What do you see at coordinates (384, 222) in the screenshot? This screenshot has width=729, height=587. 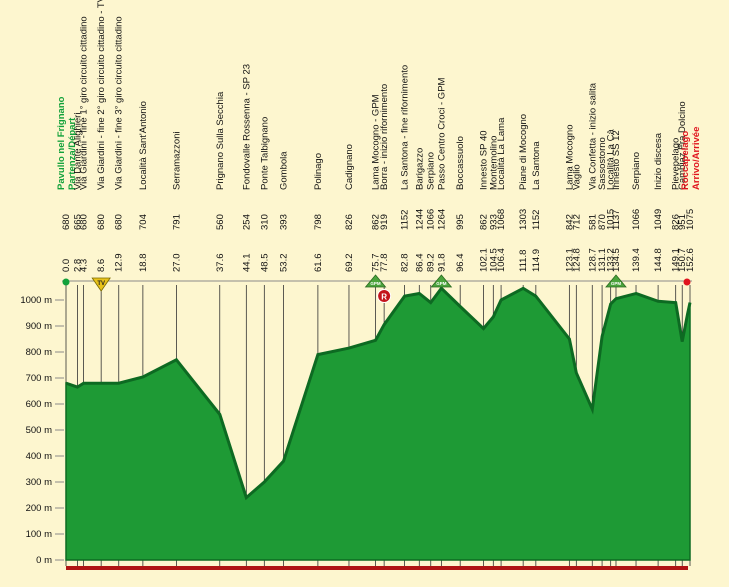 I see `point-altitude: 919` at bounding box center [384, 222].